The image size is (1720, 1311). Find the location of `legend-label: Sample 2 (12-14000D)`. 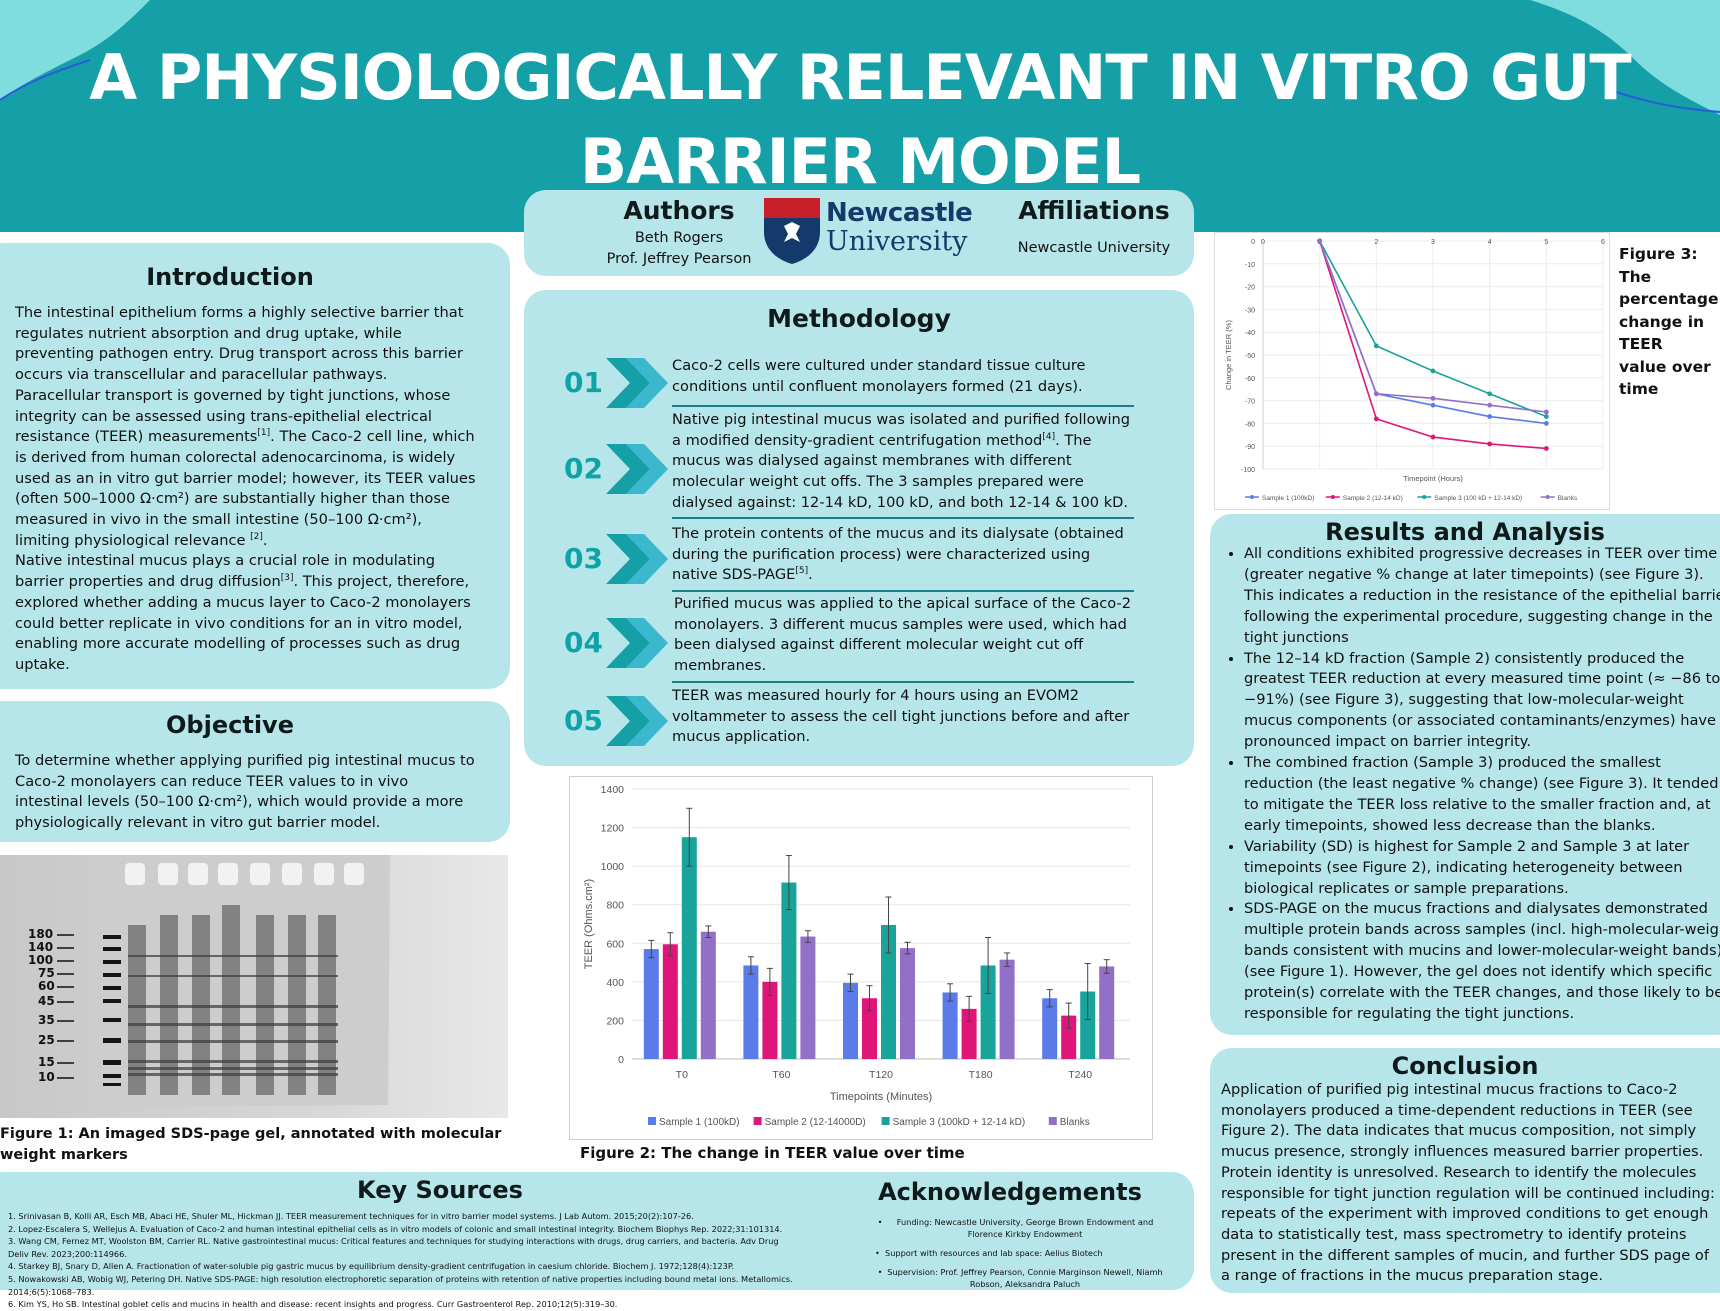

legend-label: Sample 2 (12-14000D) is located at coordinates (815, 1122).